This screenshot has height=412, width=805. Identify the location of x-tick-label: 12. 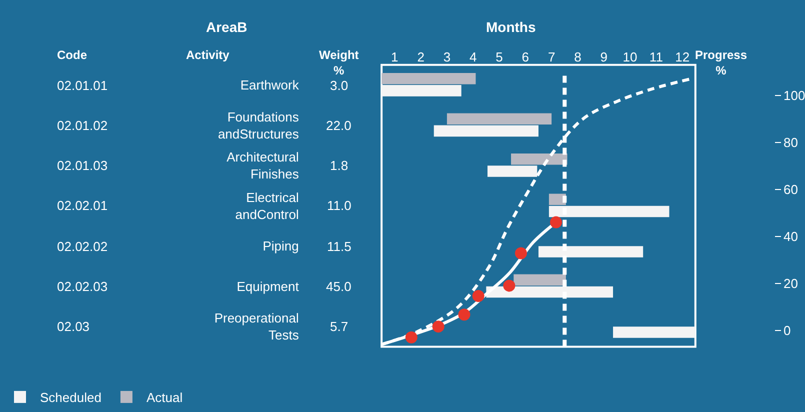
(682, 56).